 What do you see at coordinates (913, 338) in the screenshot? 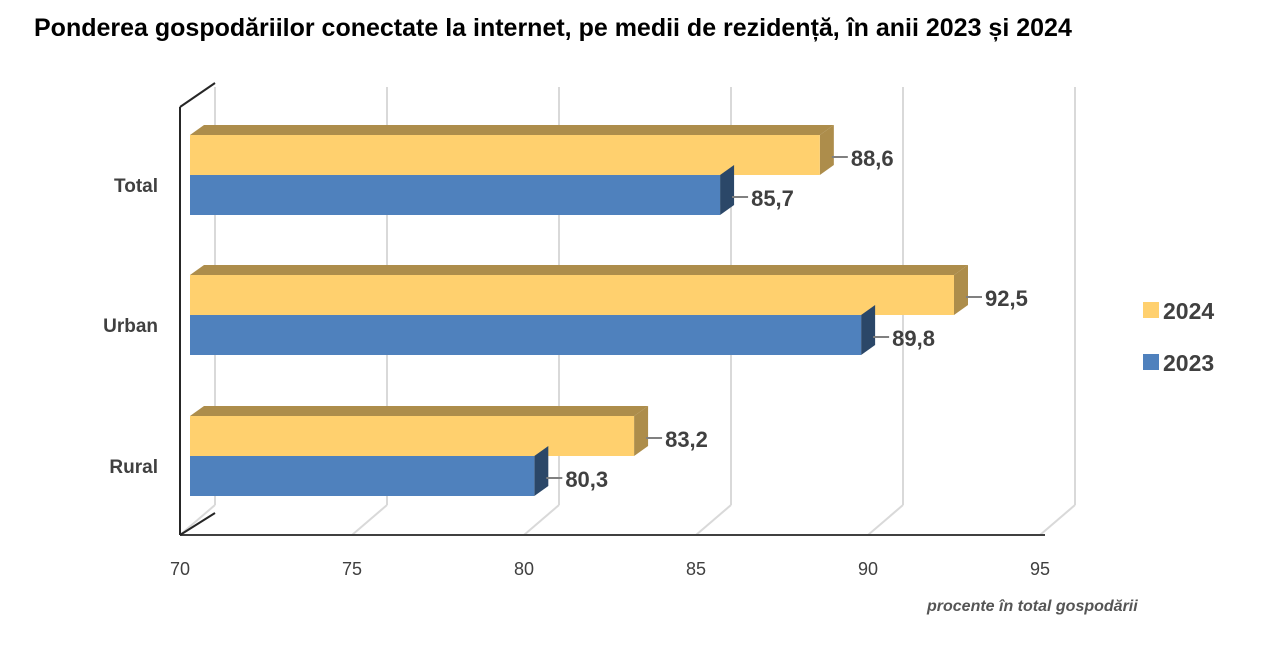
I see `data-label: 89,8` at bounding box center [913, 338].